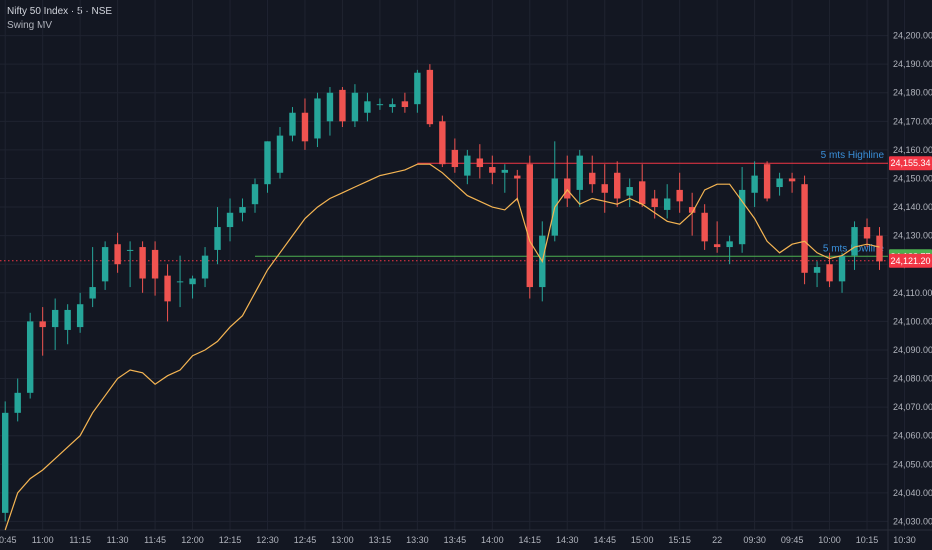 The width and height of the screenshot is (932, 550). Describe the element at coordinates (867, 540) in the screenshot. I see `x-tick-label: 10:15` at that location.